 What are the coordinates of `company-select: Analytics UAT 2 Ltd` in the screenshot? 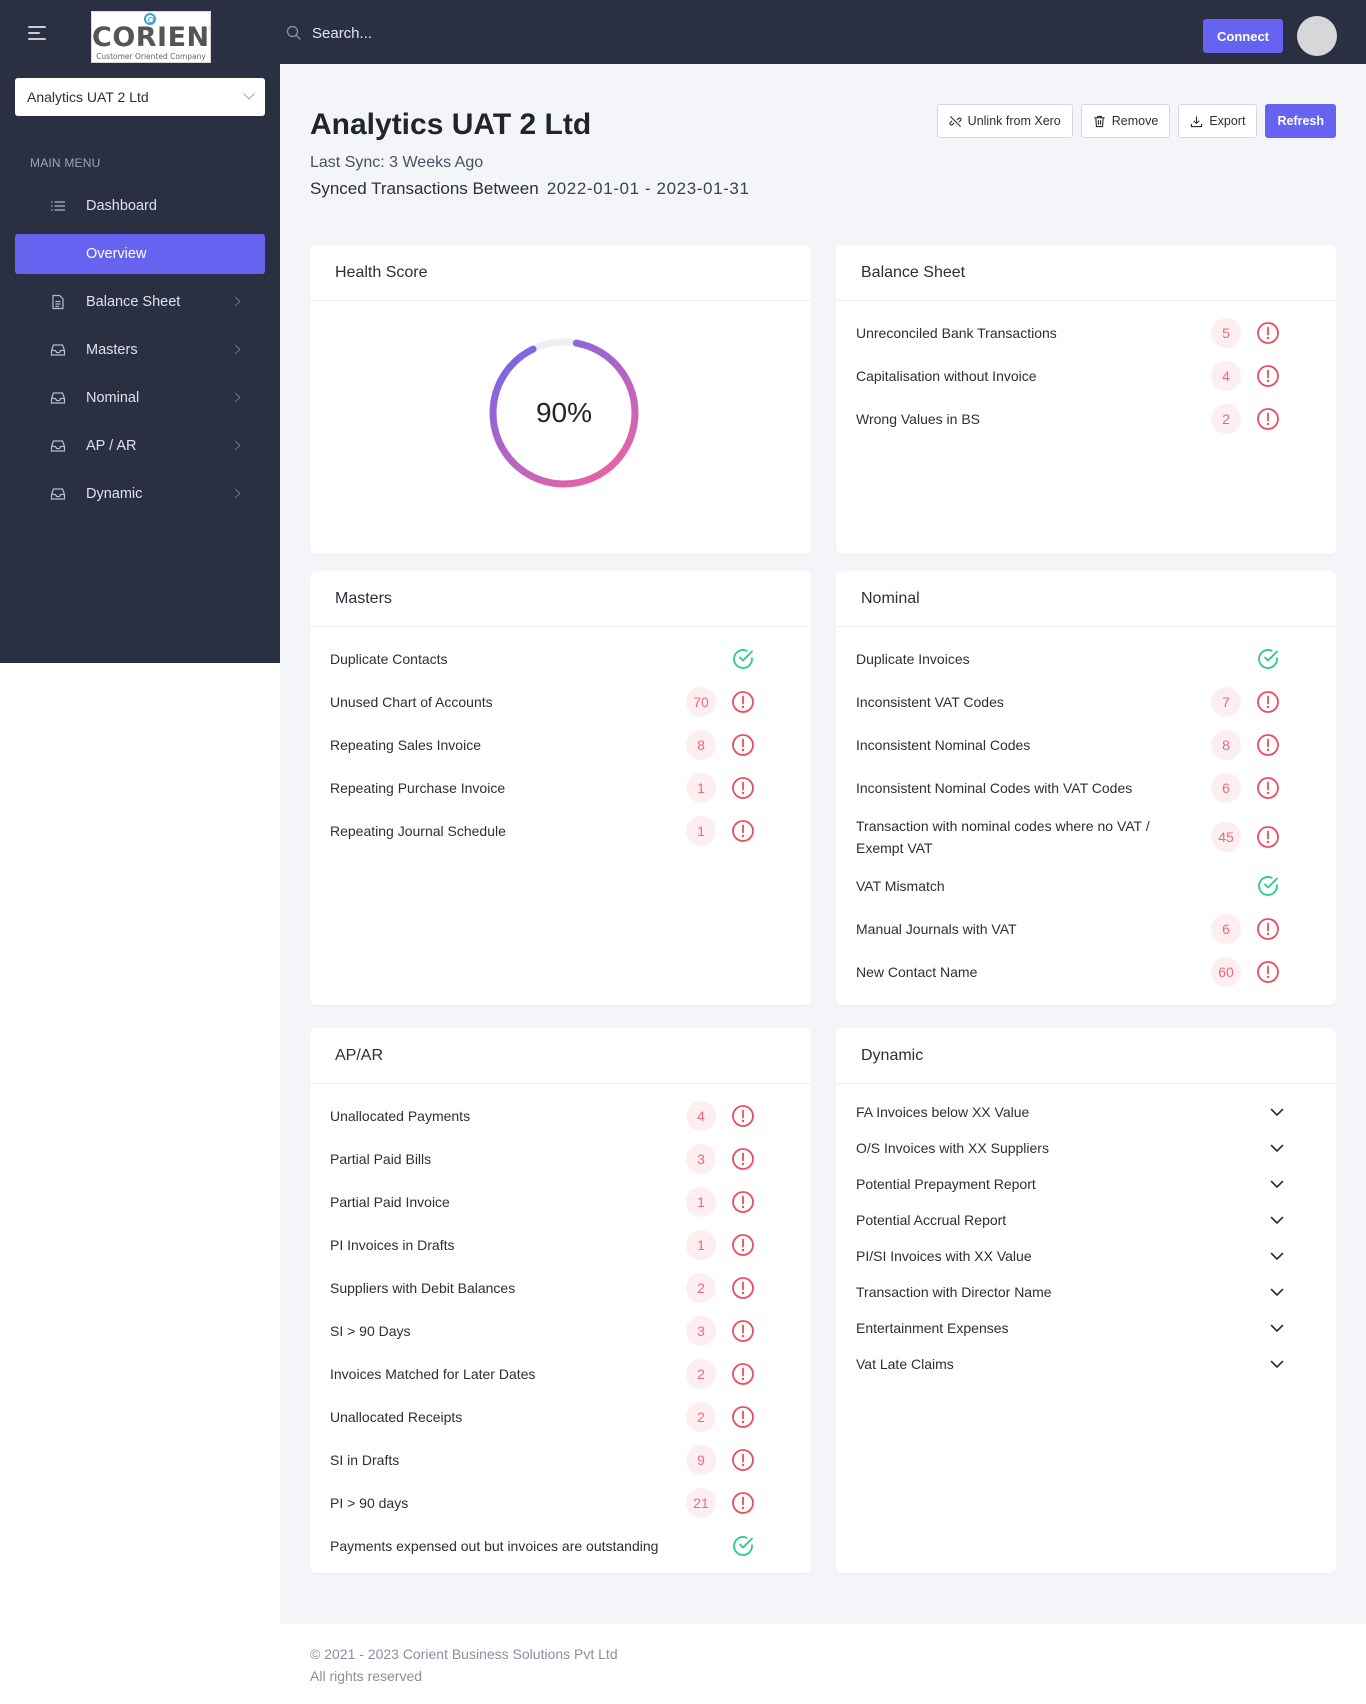 It's located at (140, 97).